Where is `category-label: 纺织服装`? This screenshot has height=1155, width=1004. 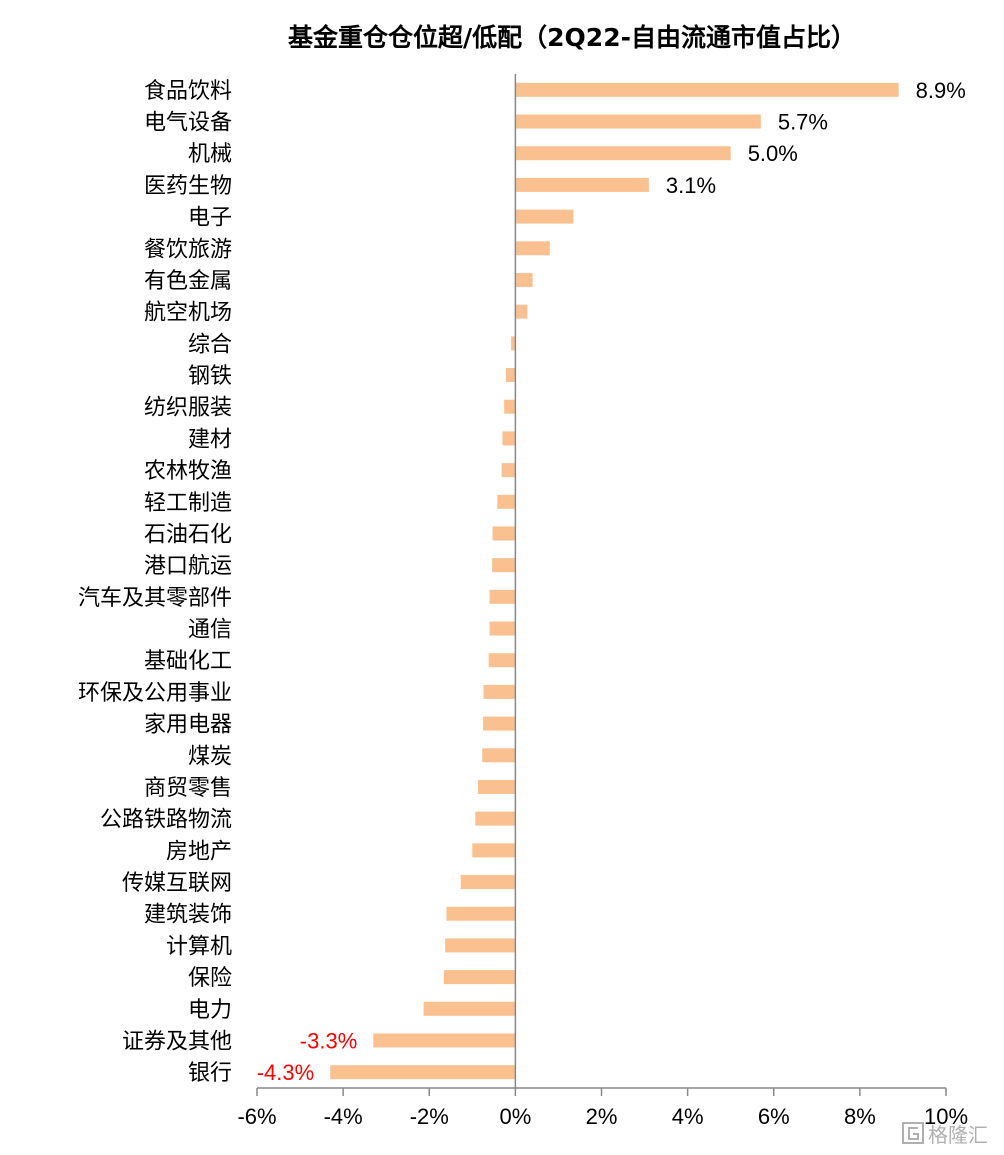
category-label: 纺织服装 is located at coordinates (188, 408).